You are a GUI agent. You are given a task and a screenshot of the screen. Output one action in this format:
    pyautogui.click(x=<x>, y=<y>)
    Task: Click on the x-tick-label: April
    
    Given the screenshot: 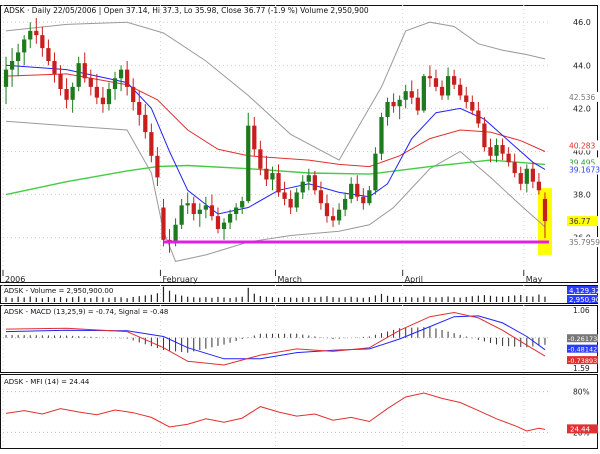 What is the action you would take?
    pyautogui.click(x=414, y=279)
    